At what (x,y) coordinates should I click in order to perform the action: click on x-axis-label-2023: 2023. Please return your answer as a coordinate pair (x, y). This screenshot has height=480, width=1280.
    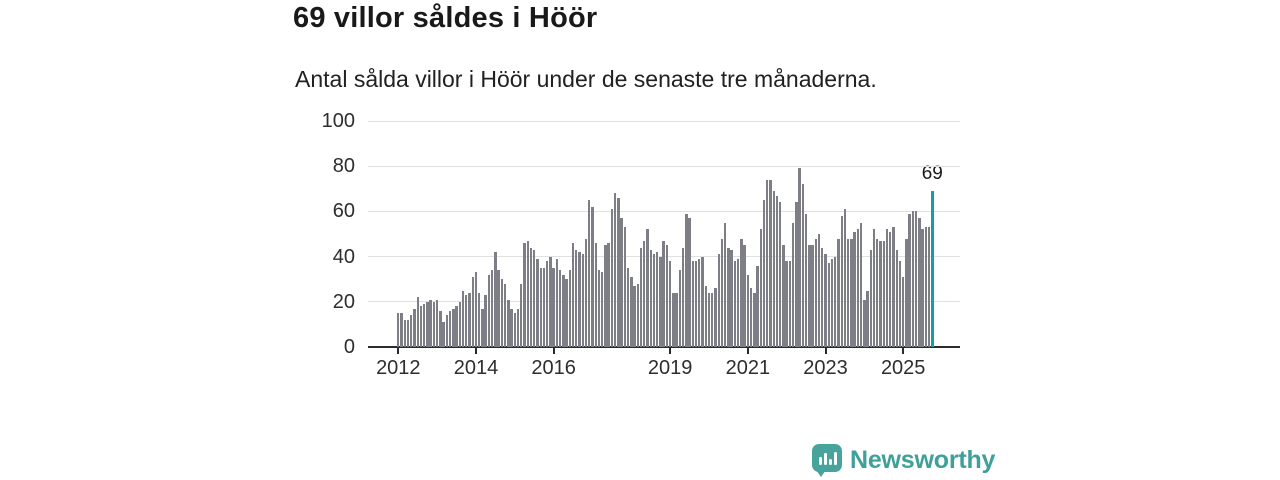
    Looking at the image, I should click on (825, 368).